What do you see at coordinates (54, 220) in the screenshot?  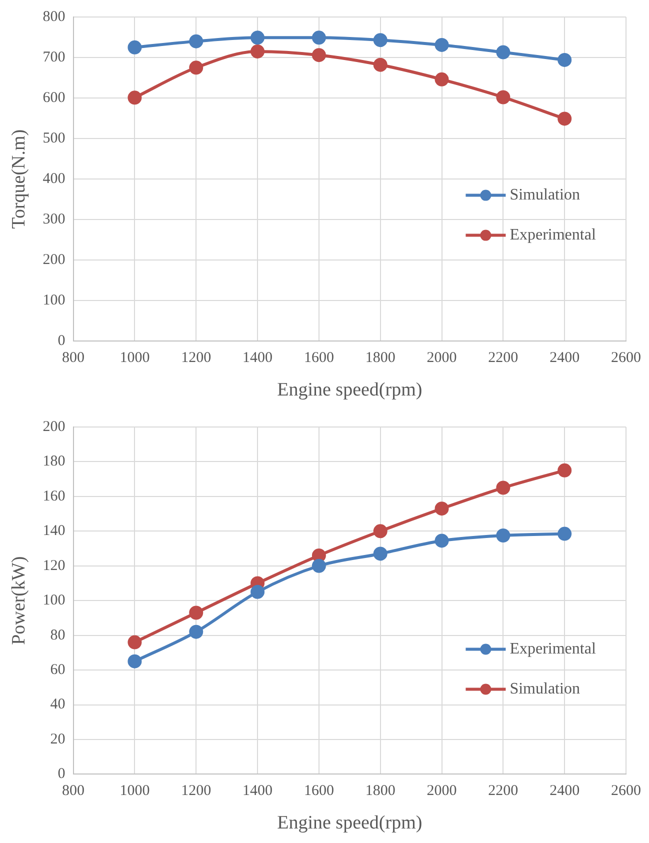 I see `y-tick-label: 300` at bounding box center [54, 220].